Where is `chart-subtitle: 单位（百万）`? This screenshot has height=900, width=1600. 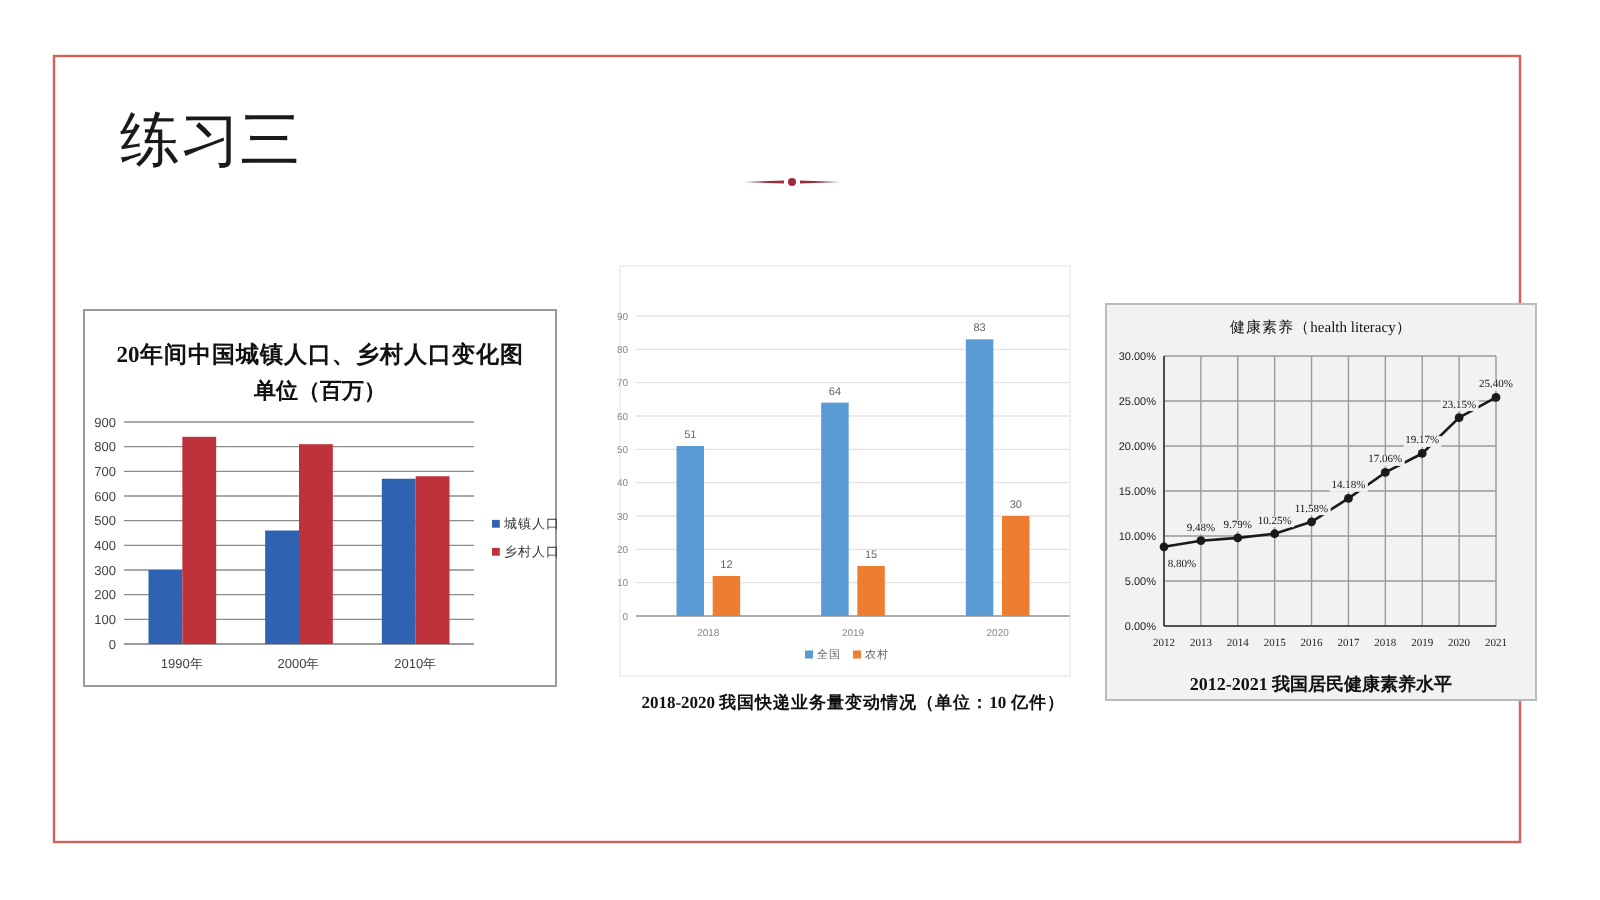 chart-subtitle: 单位（百万） is located at coordinates (319, 391).